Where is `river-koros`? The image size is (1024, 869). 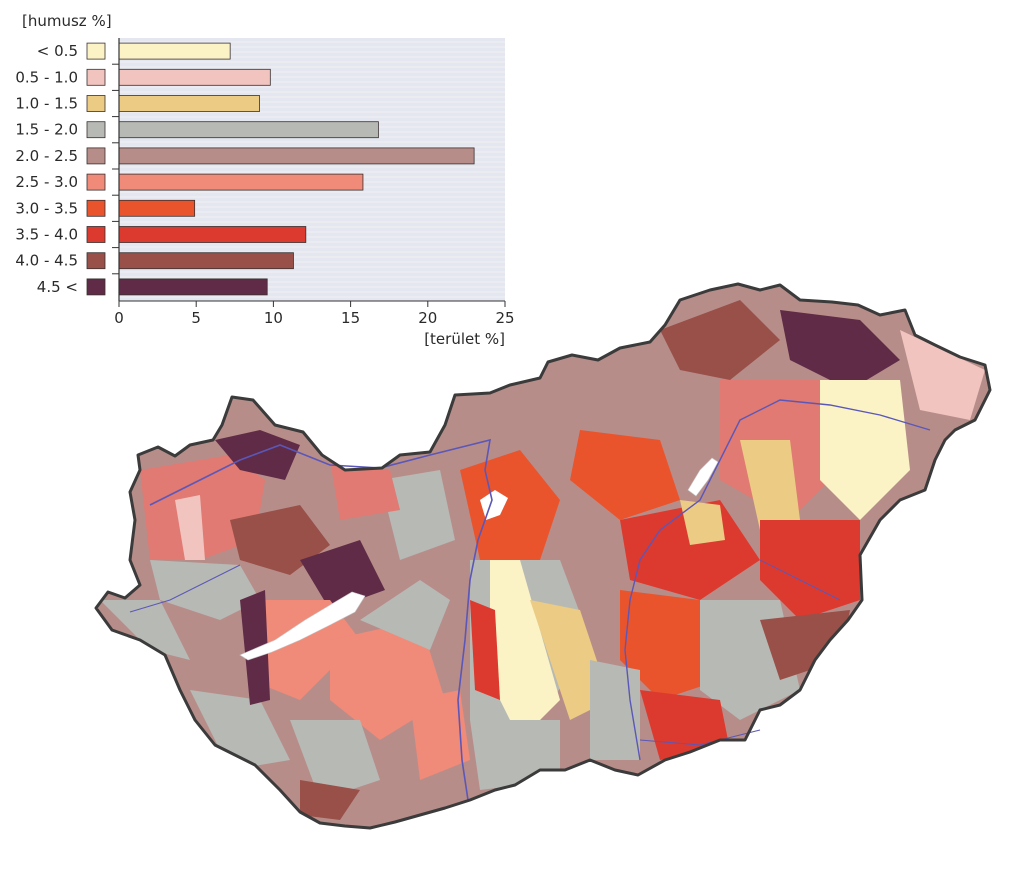
river-koros is located at coordinates (800, 580).